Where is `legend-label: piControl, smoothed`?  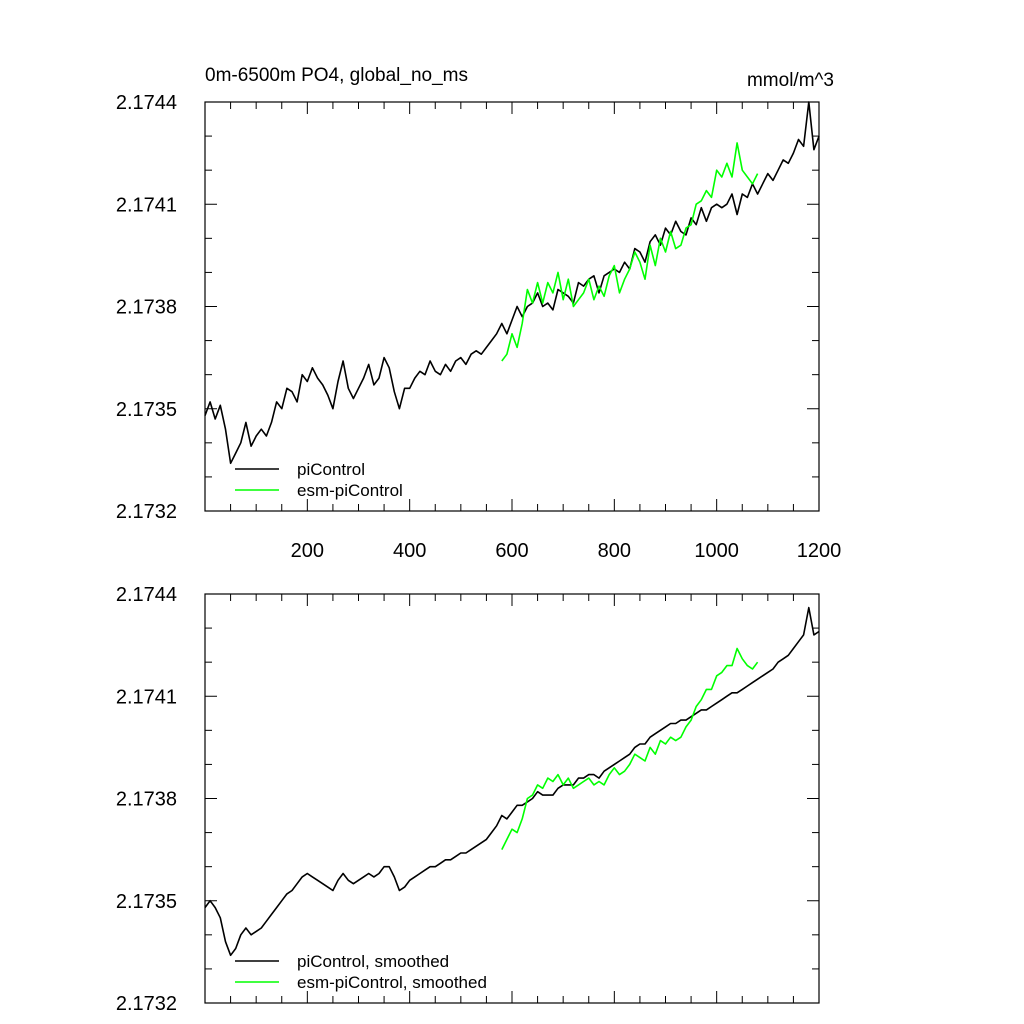 legend-label: piControl, smoothed is located at coordinates (373, 961).